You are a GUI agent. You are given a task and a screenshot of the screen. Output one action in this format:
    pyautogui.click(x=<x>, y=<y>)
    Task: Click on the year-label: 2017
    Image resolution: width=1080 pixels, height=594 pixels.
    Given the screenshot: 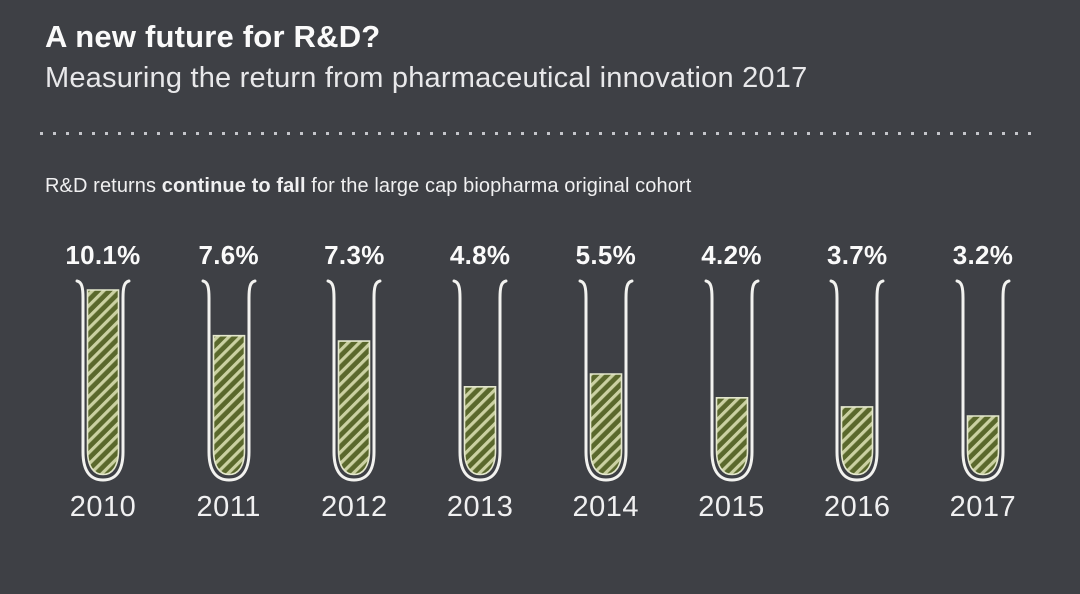 What is the action you would take?
    pyautogui.click(x=983, y=506)
    